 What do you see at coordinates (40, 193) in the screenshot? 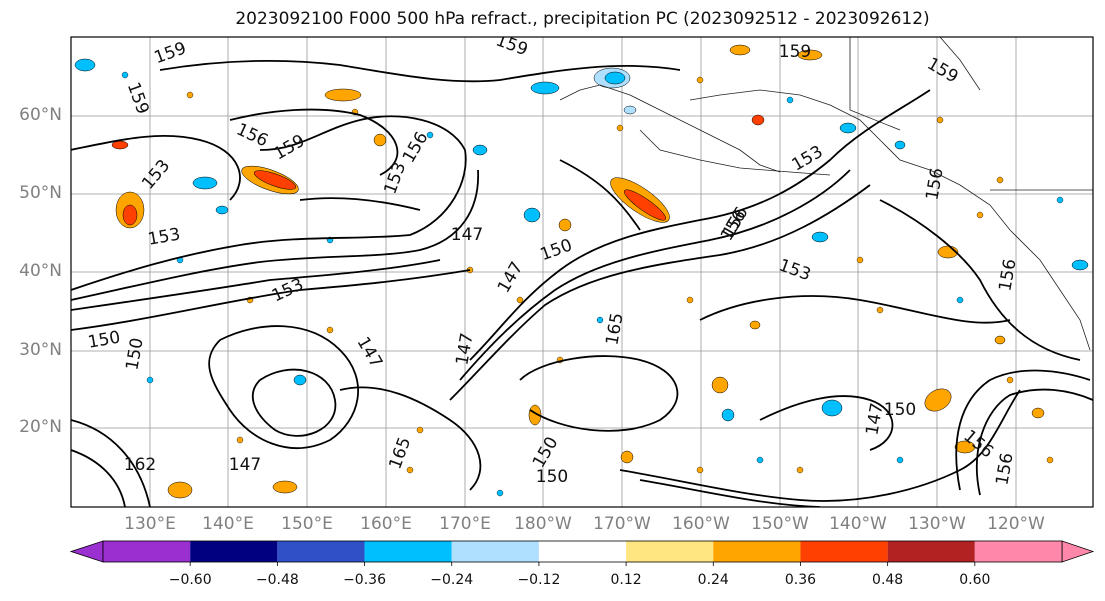
I see `latitude-label: 50°N` at bounding box center [40, 193].